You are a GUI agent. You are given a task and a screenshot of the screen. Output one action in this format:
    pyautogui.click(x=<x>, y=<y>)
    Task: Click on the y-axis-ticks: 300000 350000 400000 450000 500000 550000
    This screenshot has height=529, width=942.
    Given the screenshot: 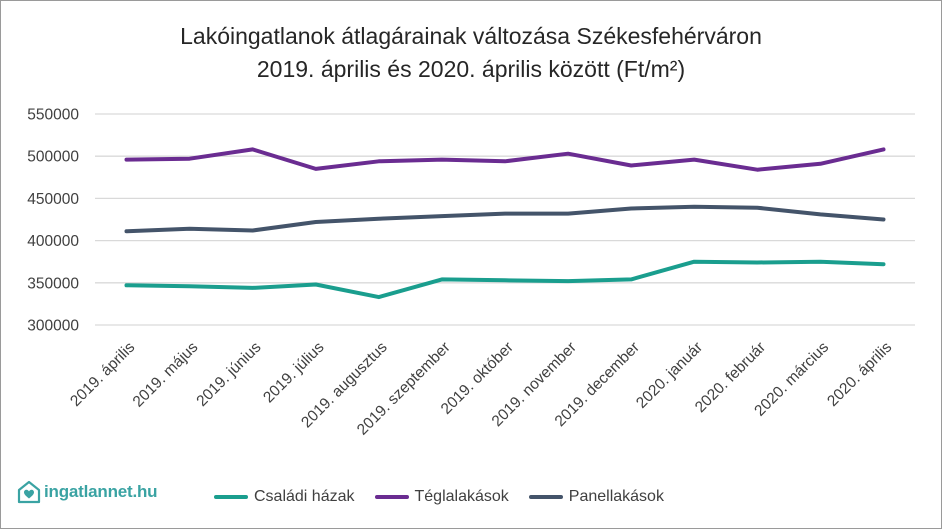 What is the action you would take?
    pyautogui.click(x=53, y=221)
    